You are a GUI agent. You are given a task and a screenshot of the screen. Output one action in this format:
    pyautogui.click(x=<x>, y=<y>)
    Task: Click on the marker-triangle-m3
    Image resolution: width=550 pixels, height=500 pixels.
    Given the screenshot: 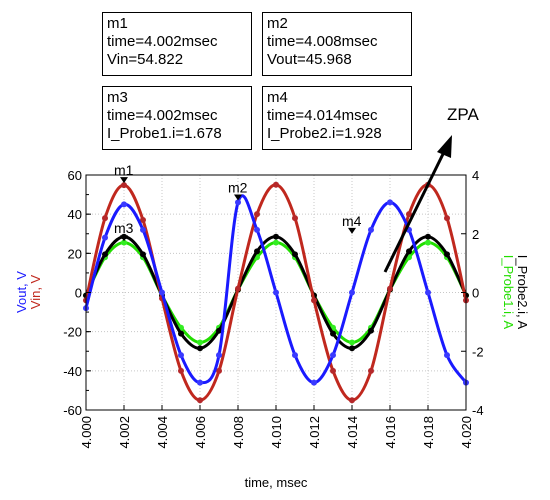 What is the action you would take?
    pyautogui.click(x=124, y=238)
    